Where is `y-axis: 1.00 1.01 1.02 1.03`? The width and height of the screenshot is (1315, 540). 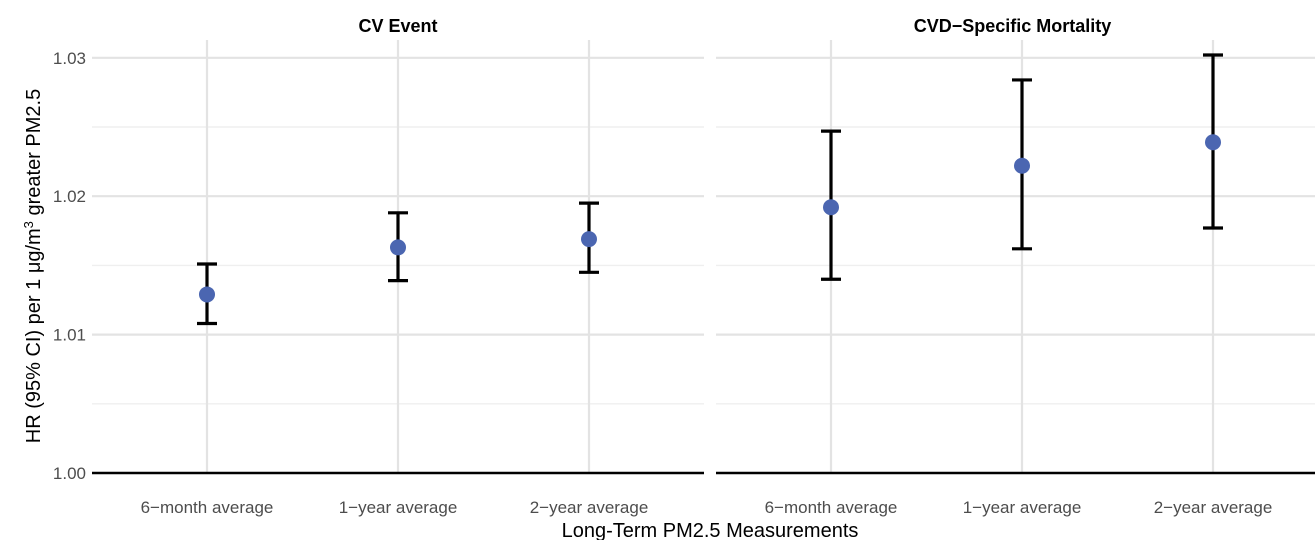
y-axis: 1.00 1.01 1.02 1.03 is located at coordinates (69, 266).